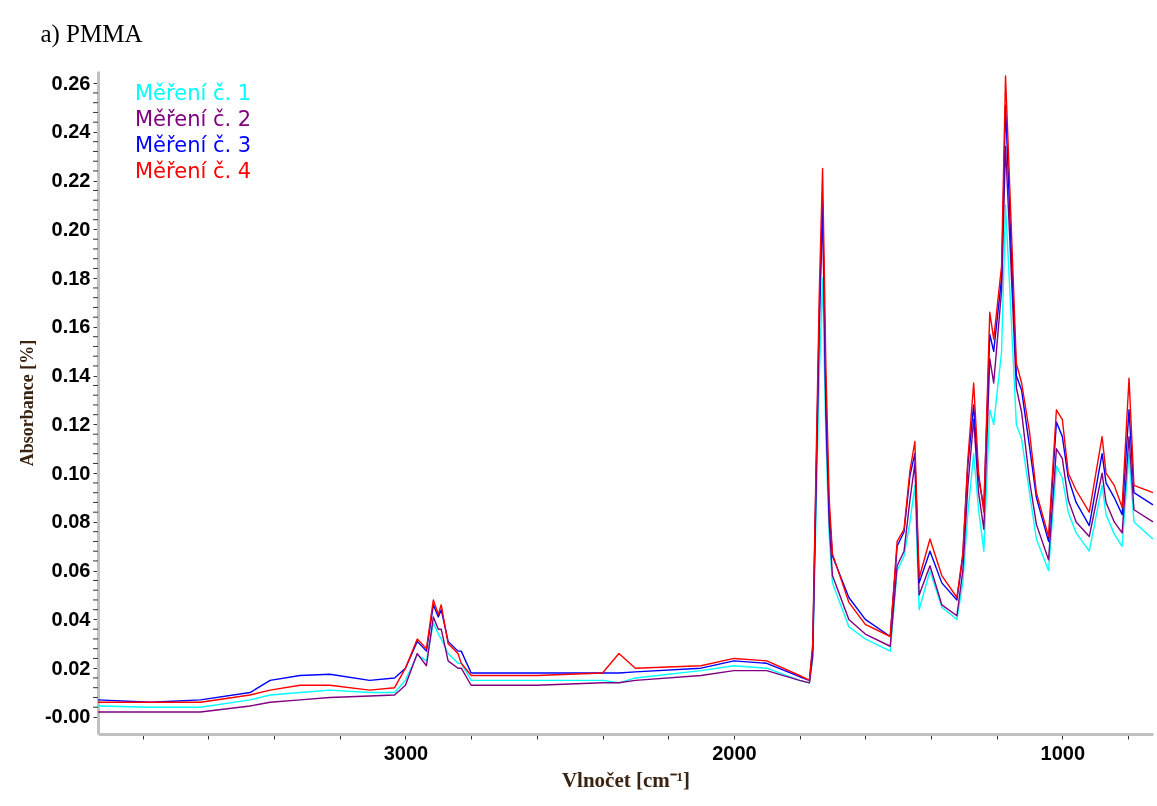  I want to click on y-axis-title: Absorbance [%], so click(26, 403).